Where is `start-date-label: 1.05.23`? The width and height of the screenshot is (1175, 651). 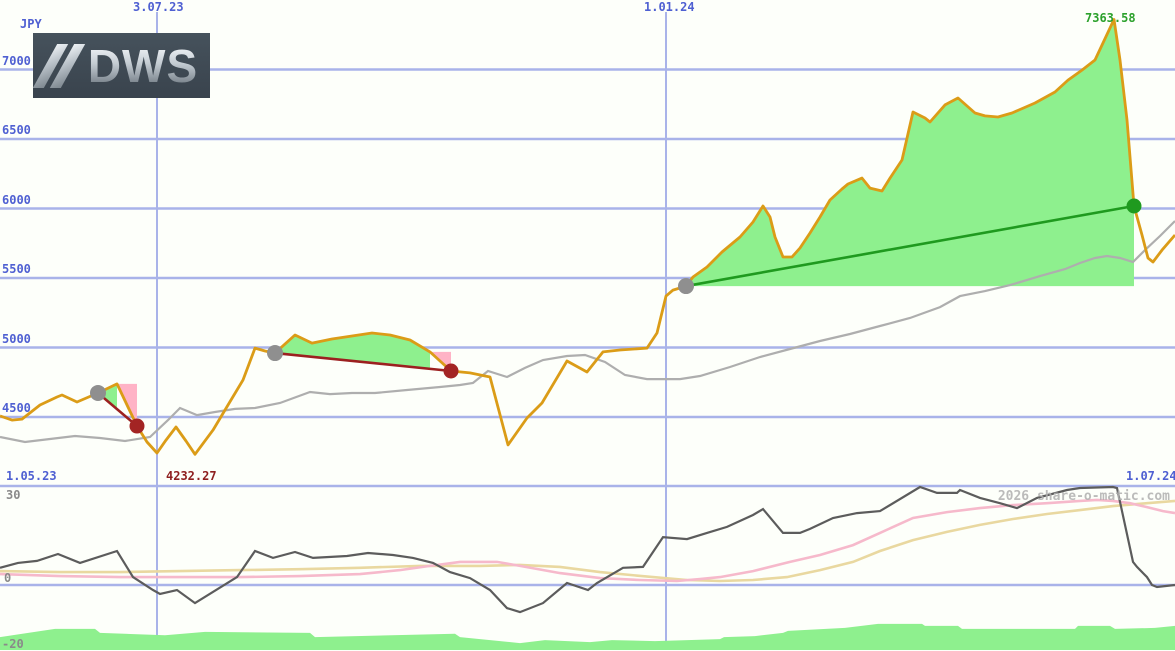 start-date-label: 1.05.23 is located at coordinates (31, 476).